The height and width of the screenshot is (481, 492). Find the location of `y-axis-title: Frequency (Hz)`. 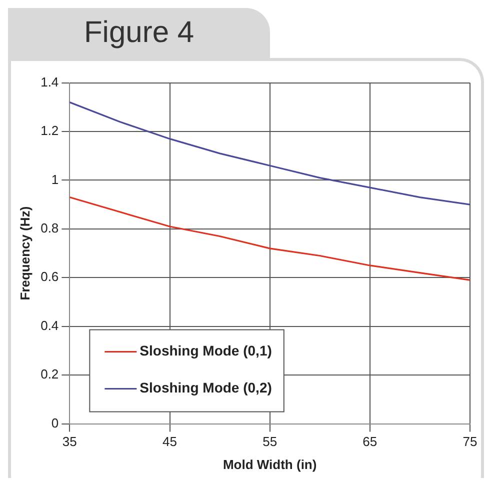

y-axis-title: Frequency (Hz) is located at coordinates (24, 253).